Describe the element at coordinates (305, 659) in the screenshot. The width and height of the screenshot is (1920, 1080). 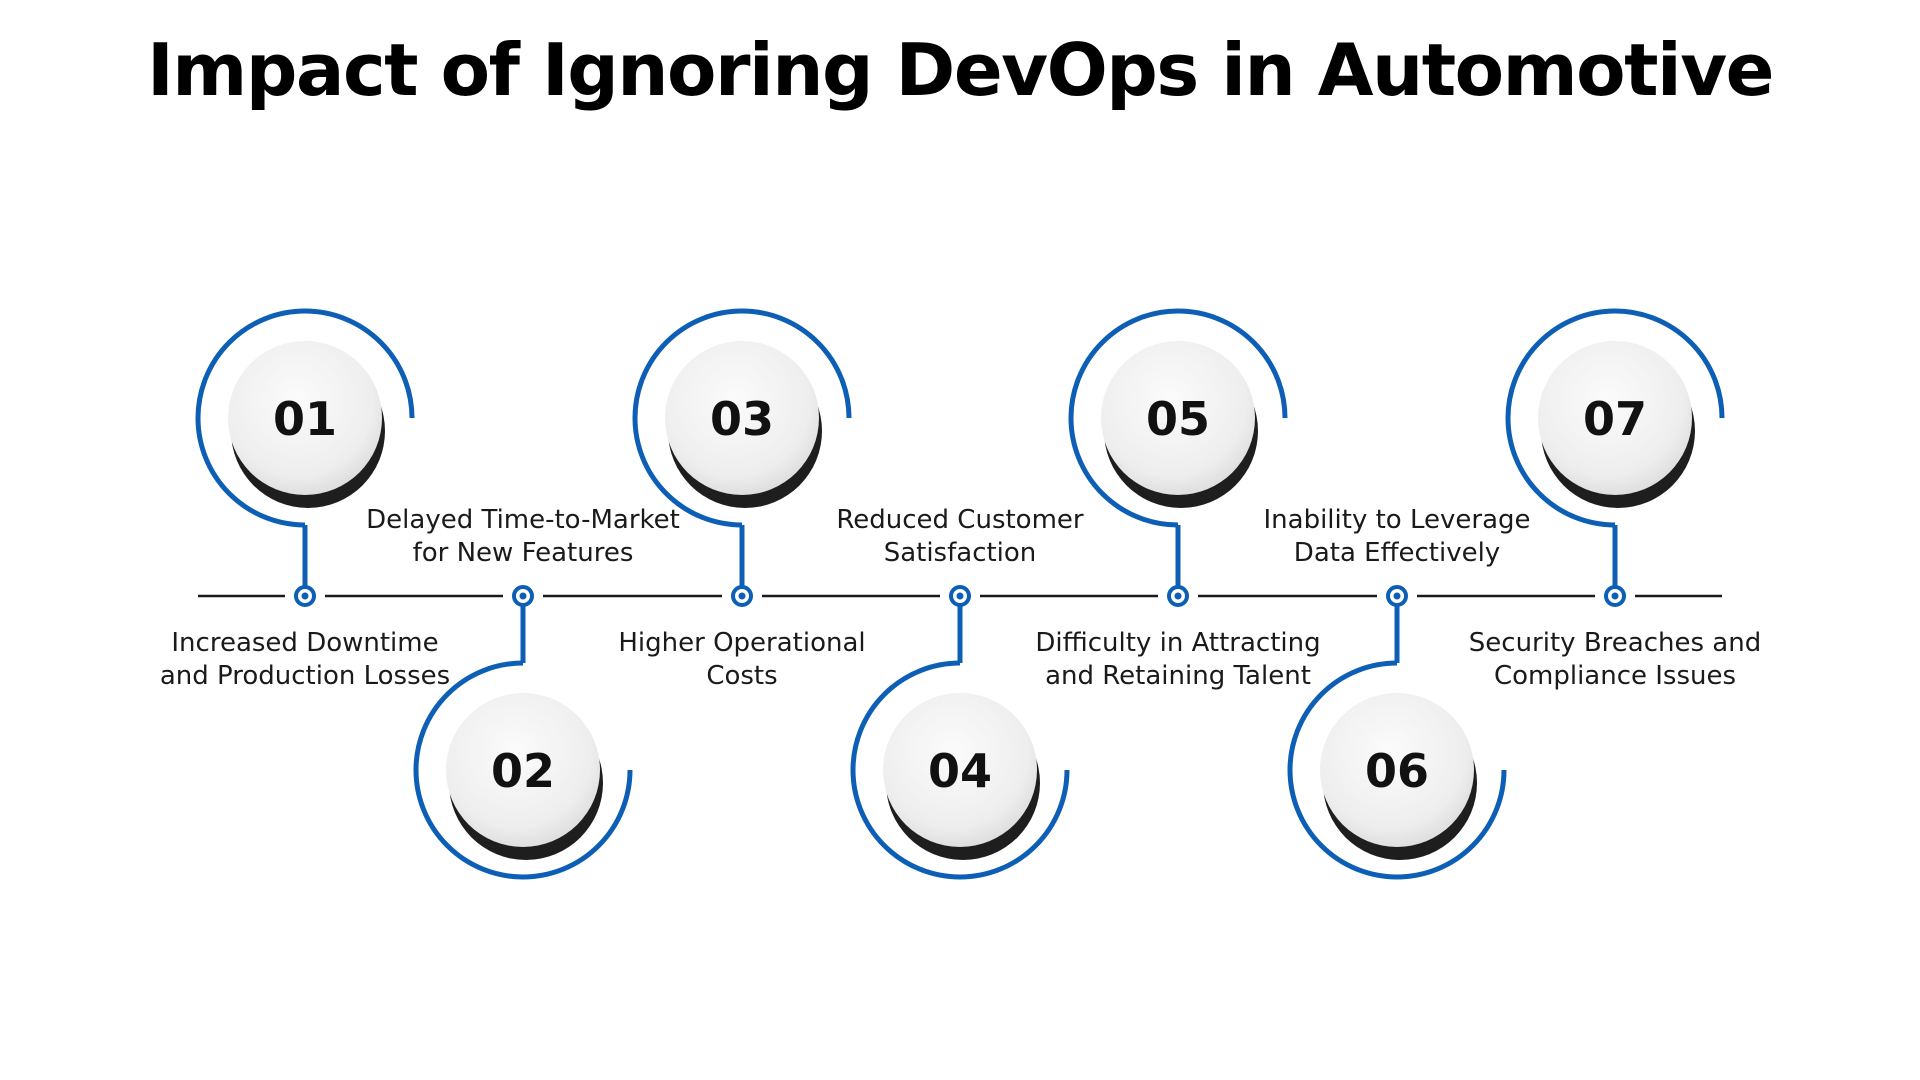
I see `step-label-01: Increased Downtime and Production Losses` at that location.